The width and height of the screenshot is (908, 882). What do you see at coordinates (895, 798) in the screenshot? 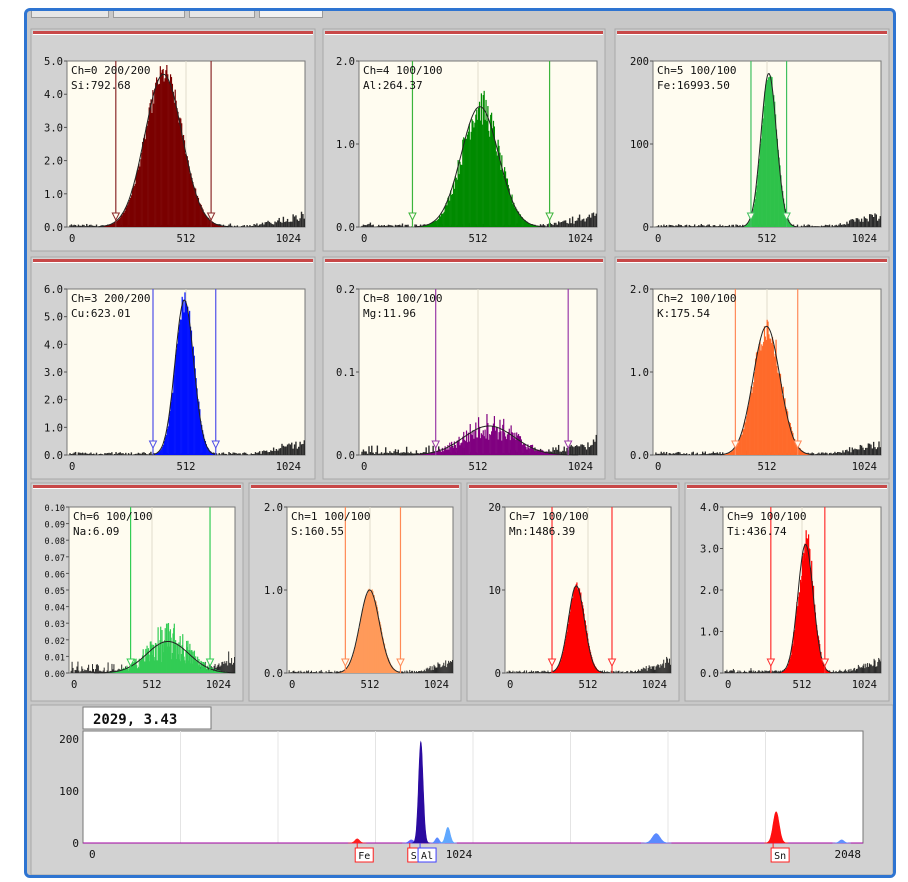
I see `overview-scrollbar: ▲` at bounding box center [895, 798].